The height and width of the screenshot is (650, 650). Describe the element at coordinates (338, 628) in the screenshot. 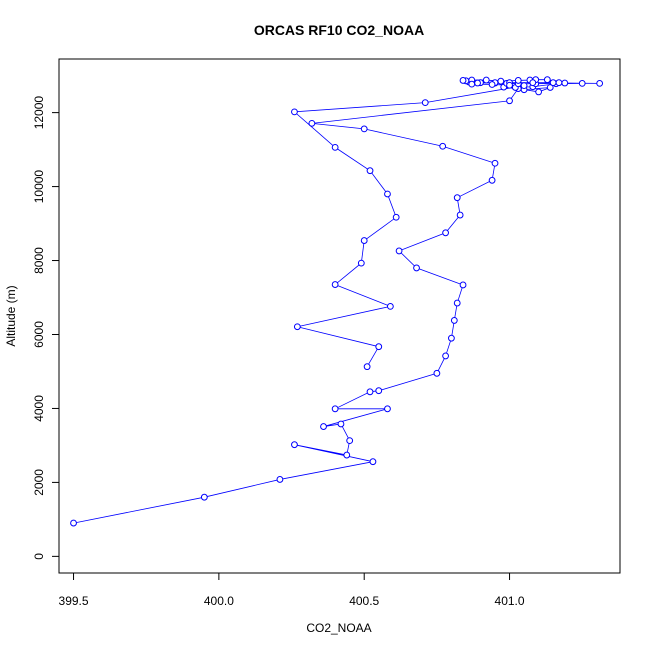

I see `x-axis-label: CO2_NOAA` at that location.